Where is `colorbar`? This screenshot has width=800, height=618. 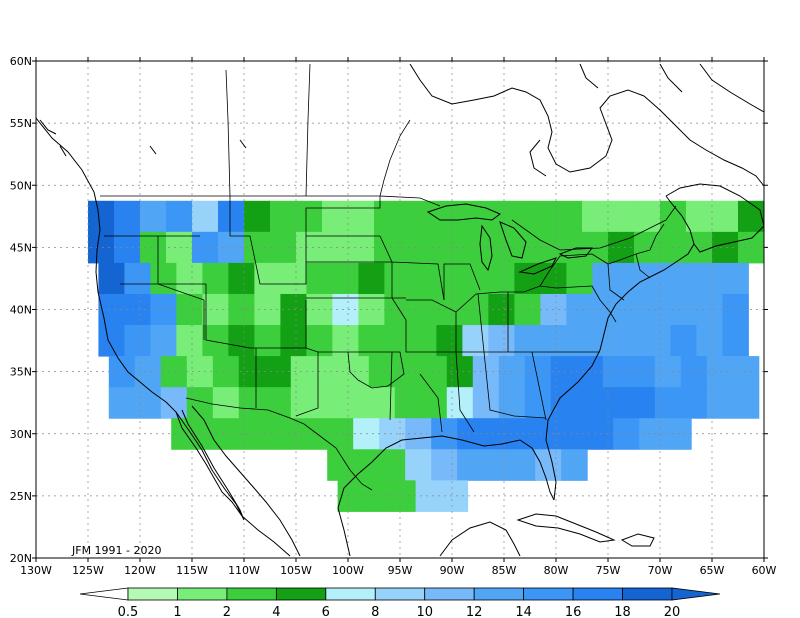
colorbar is located at coordinates (400, 594).